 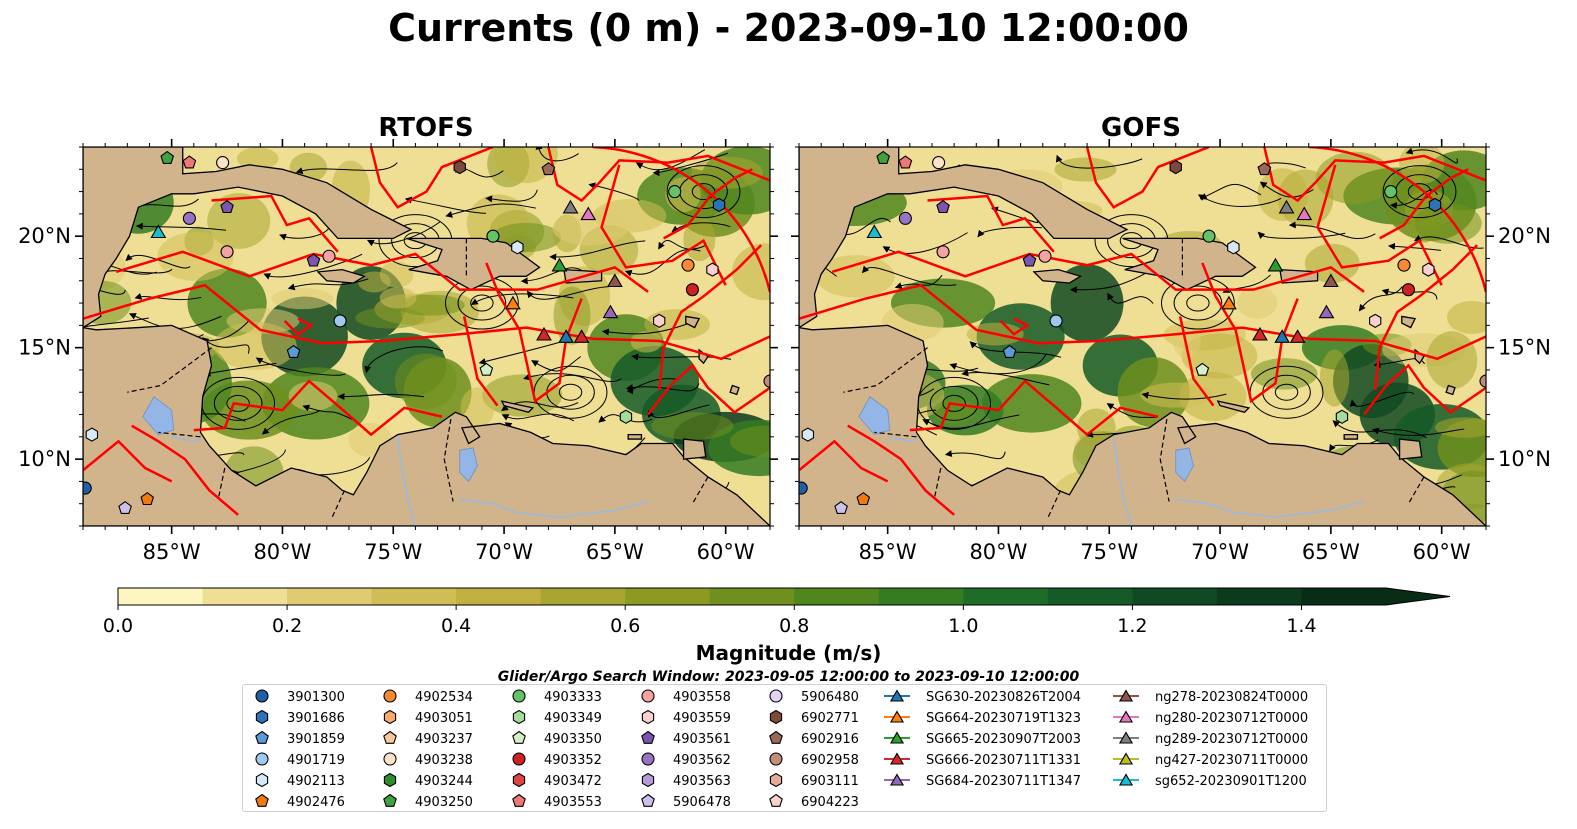 What do you see at coordinates (1220, 552) in the screenshot?
I see `lon-tick-label: 70°W` at bounding box center [1220, 552].